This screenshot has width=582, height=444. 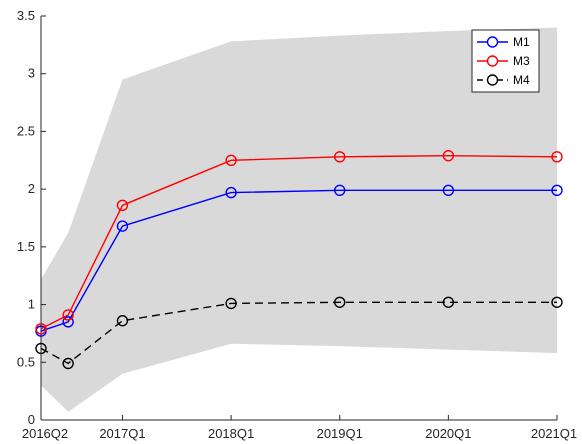 I want to click on y-tick-label: 0, so click(x=31, y=419).